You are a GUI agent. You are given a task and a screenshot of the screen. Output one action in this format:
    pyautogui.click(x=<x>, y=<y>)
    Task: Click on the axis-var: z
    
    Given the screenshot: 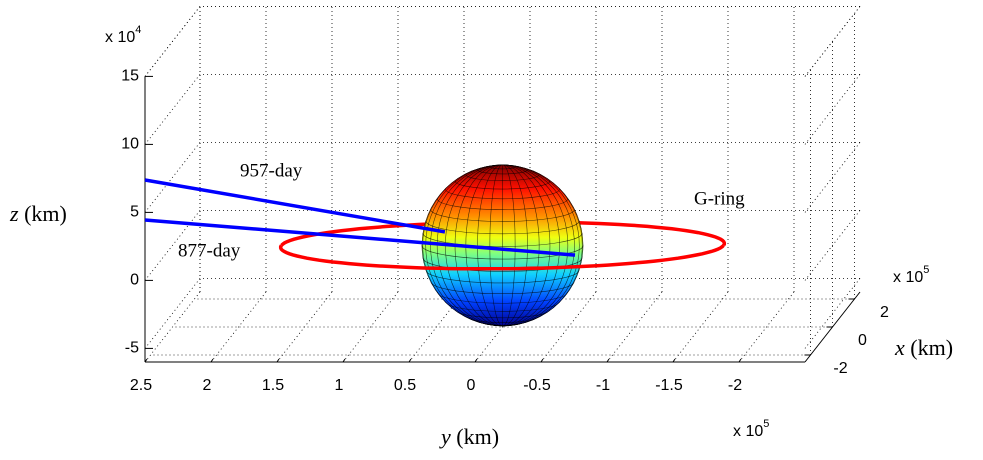 What is the action you would take?
    pyautogui.click(x=14, y=213)
    